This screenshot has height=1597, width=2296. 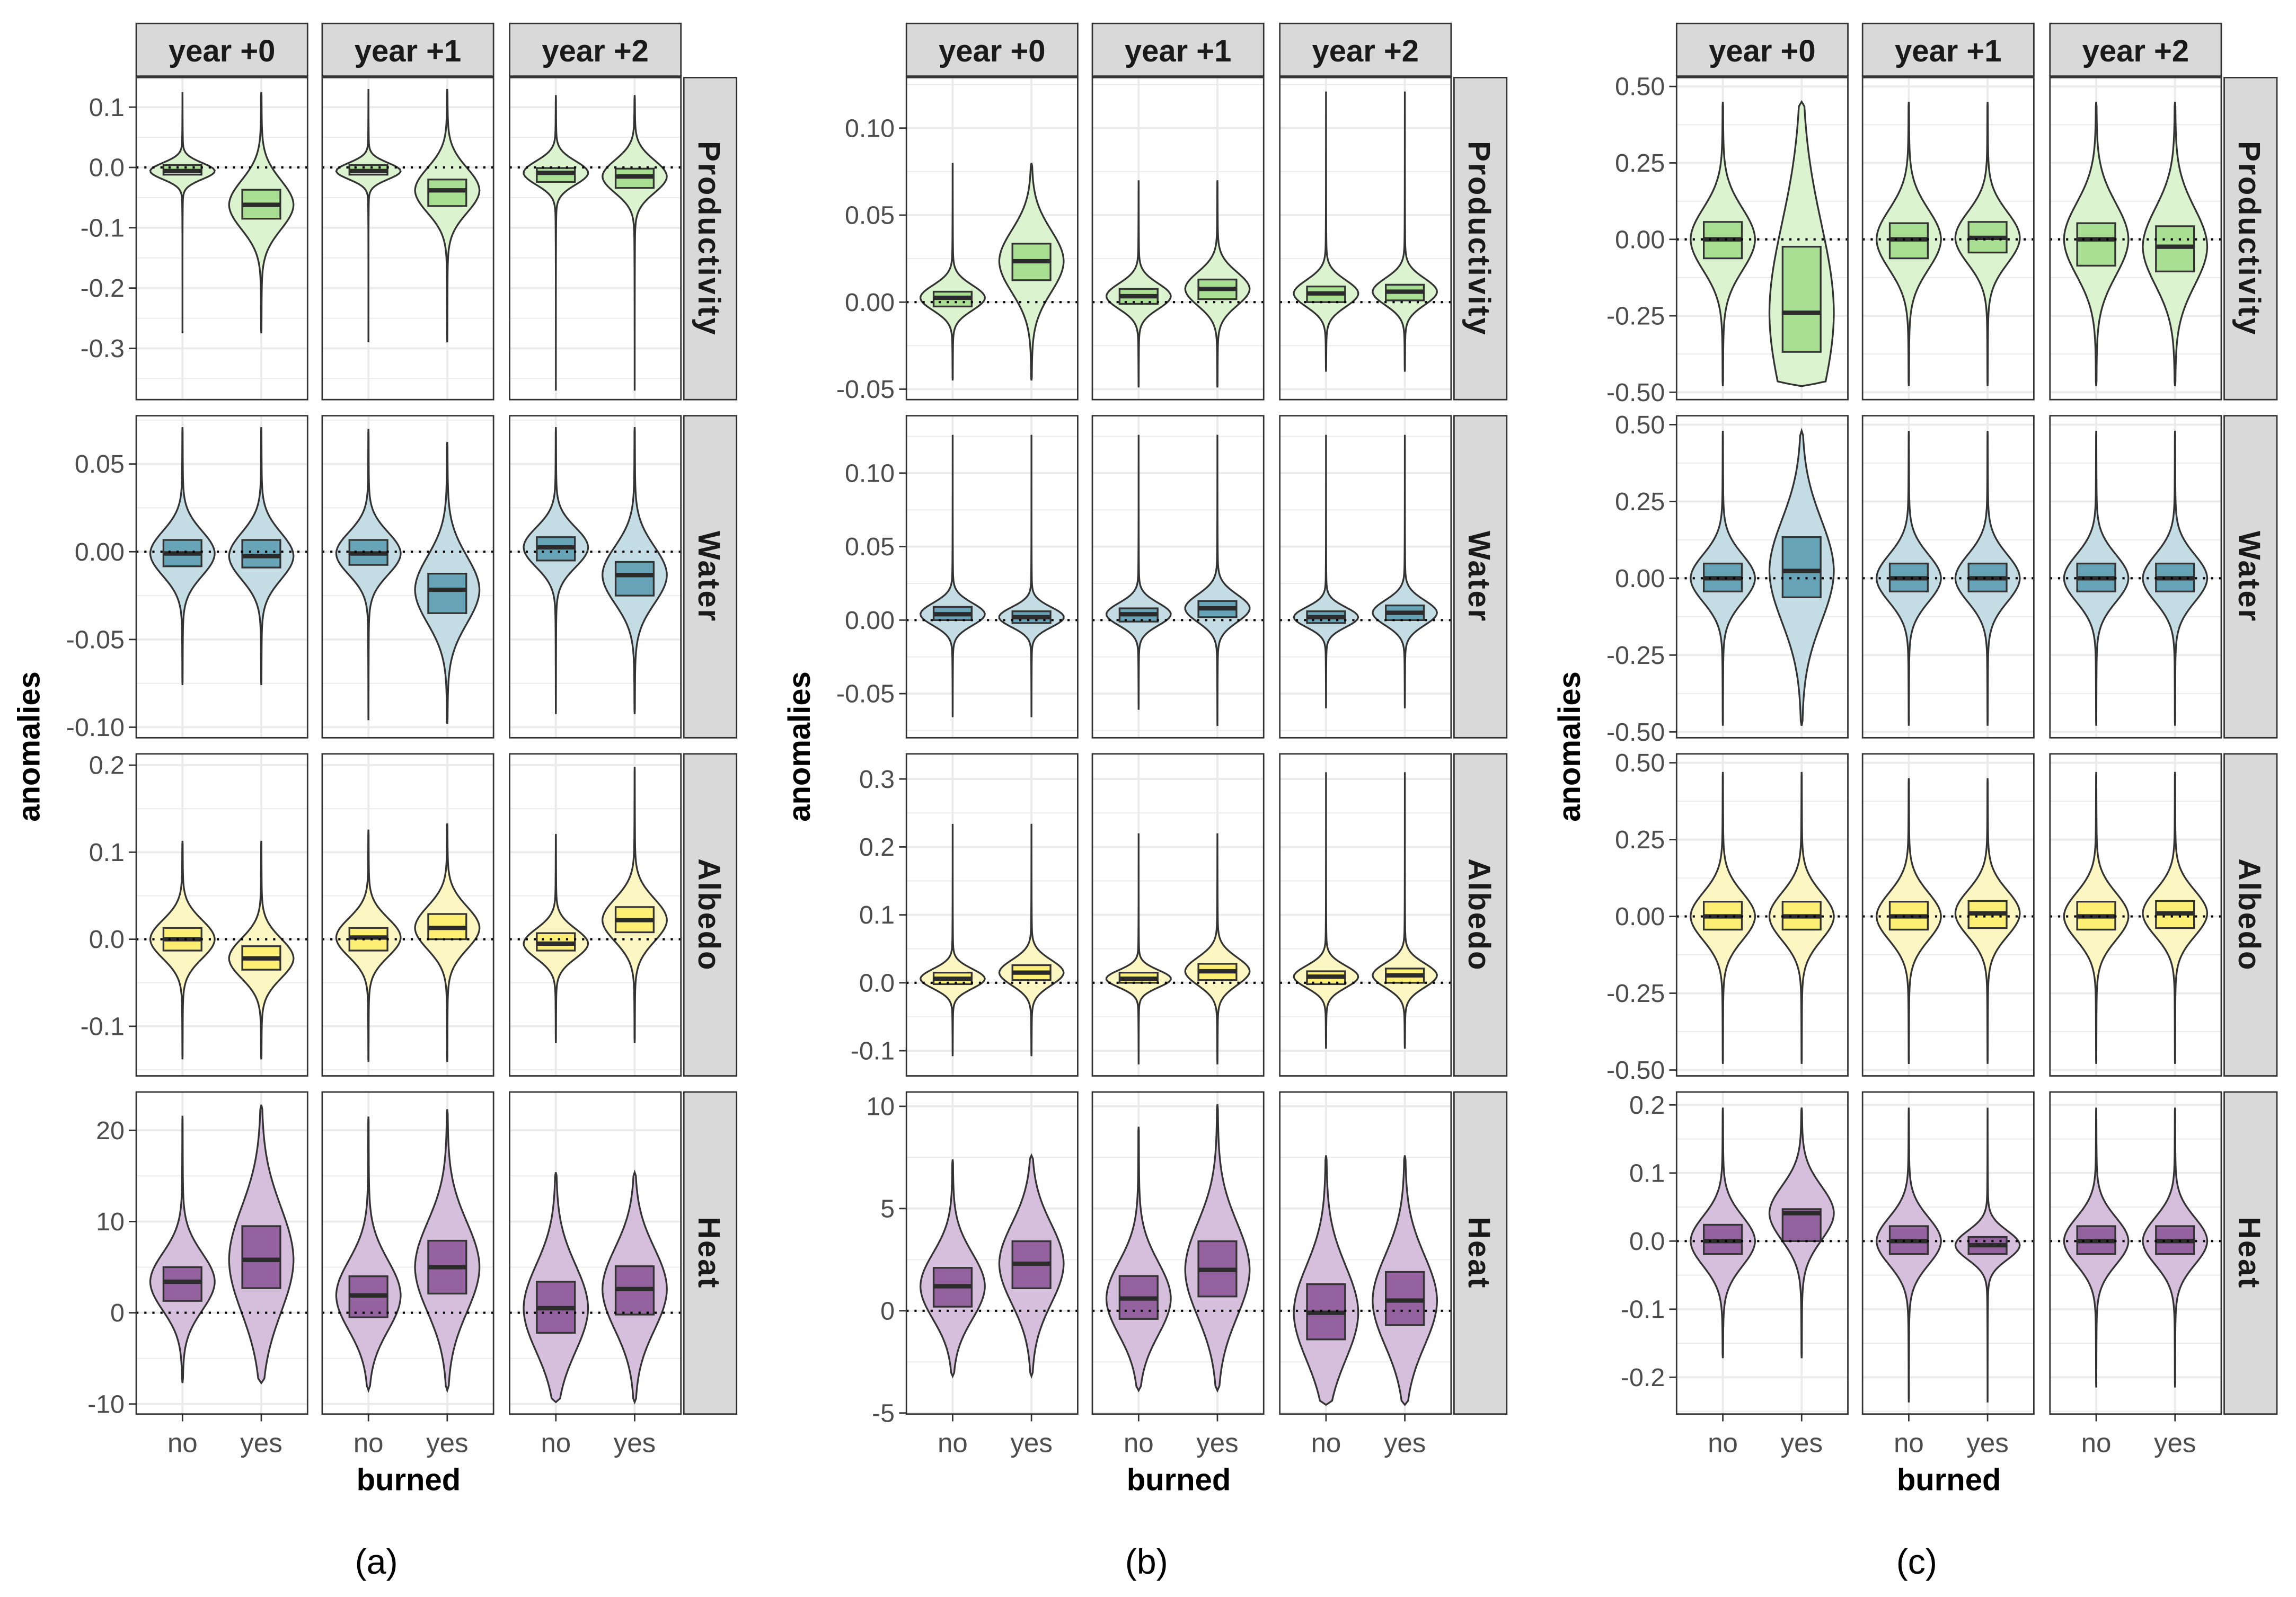 I want to click on y-tick-label: 0.3, so click(x=877, y=779).